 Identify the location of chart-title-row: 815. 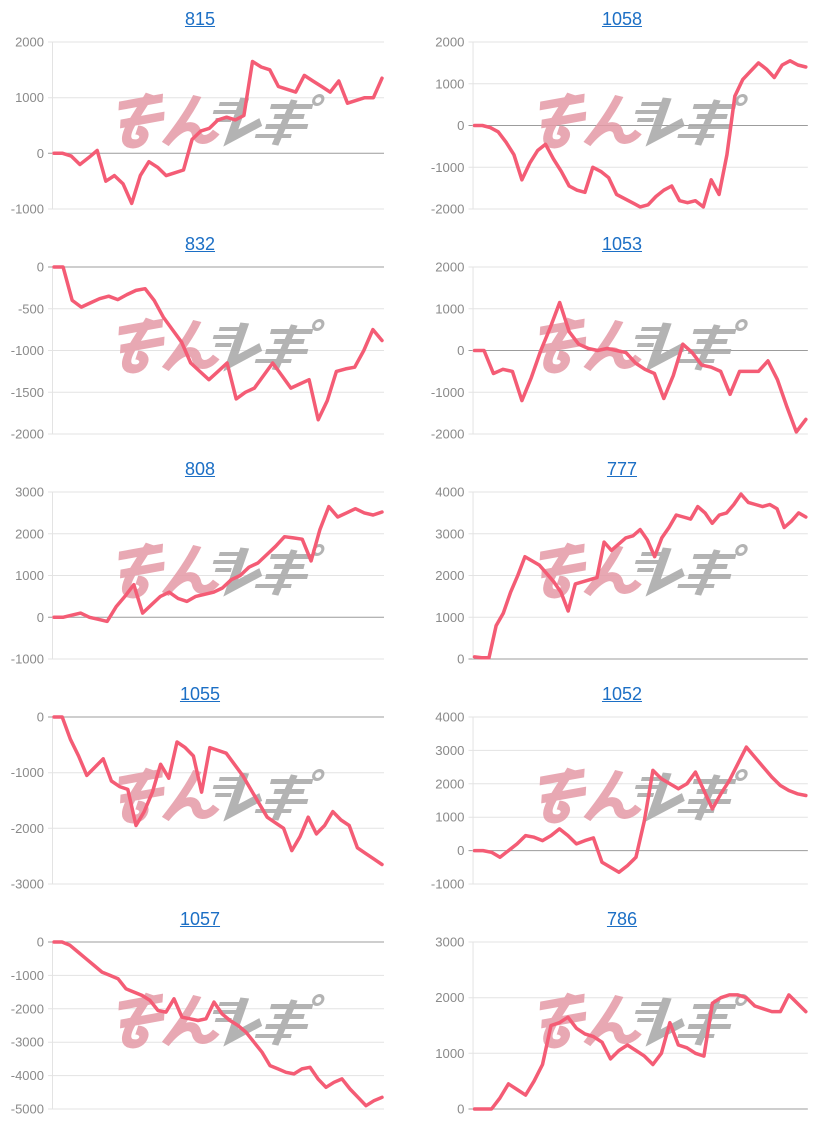
(200, 20).